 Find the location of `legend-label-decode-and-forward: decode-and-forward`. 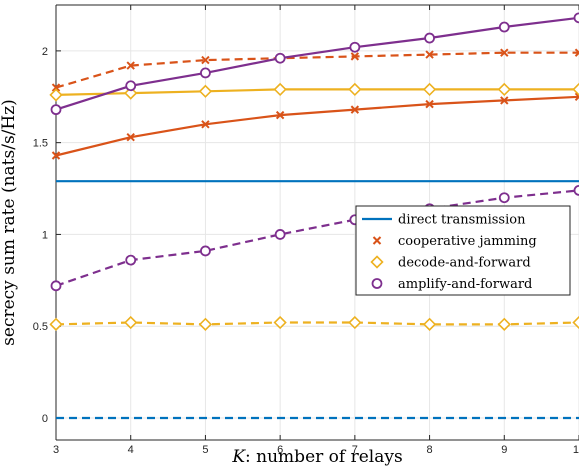

legend-label-decode-and-forward: decode-and-forward is located at coordinates (464, 263).